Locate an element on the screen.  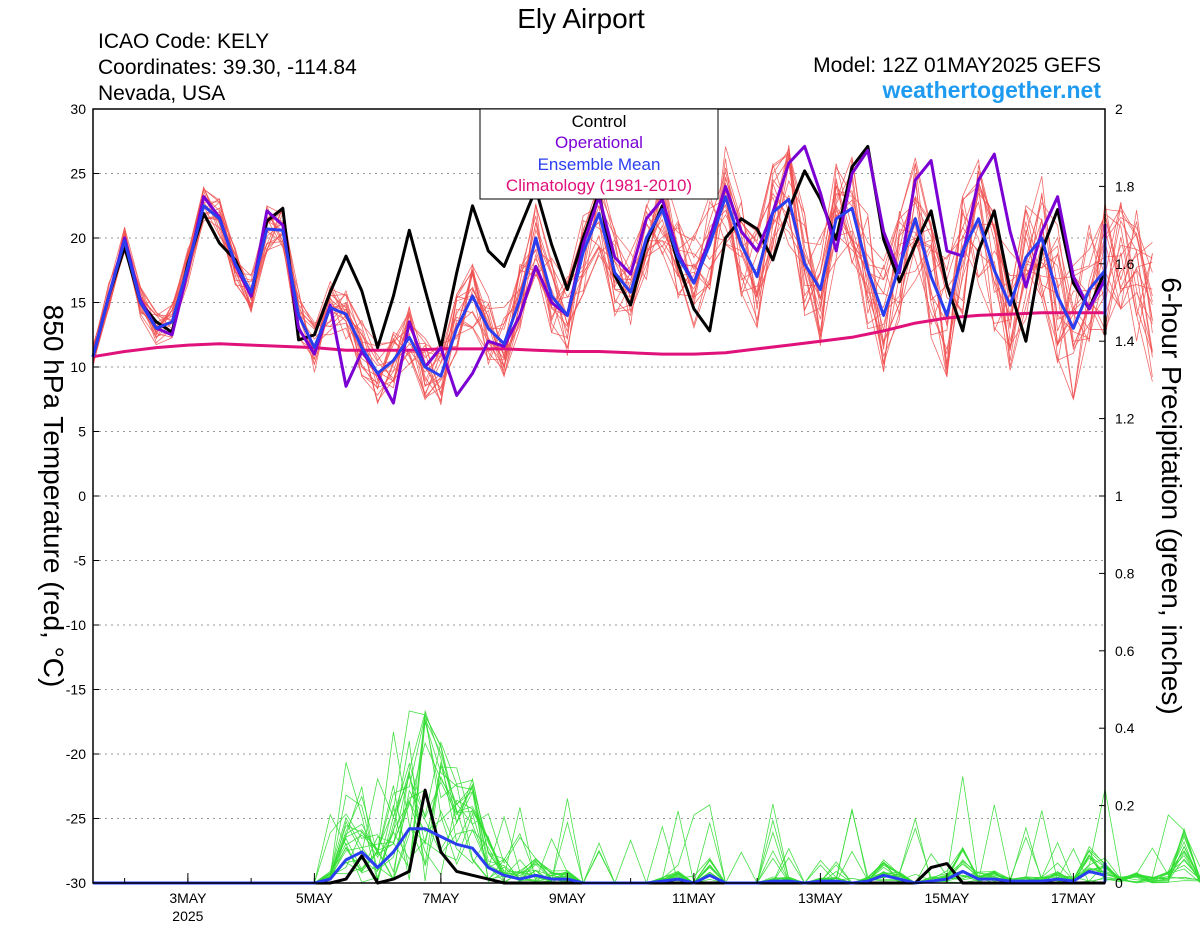
y-left-label: 850 hPa Temperature (red, °C) is located at coordinates (53, 496).